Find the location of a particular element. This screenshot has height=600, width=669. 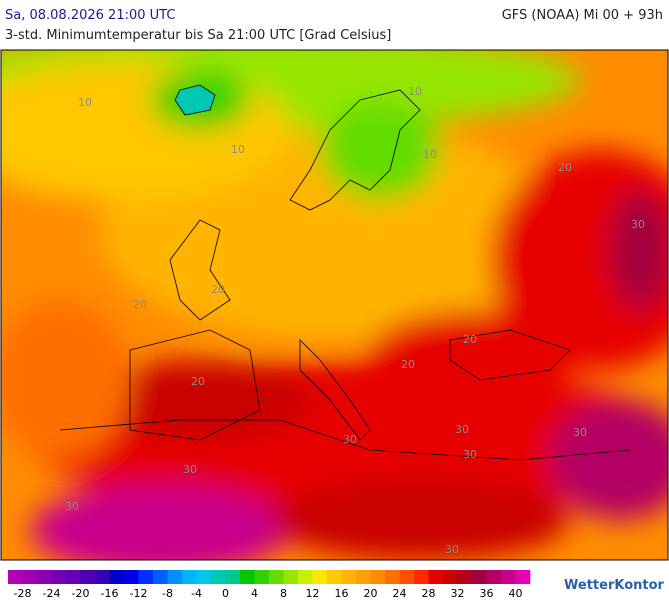

legend-tick-label: 16 is located at coordinates (342, 593).